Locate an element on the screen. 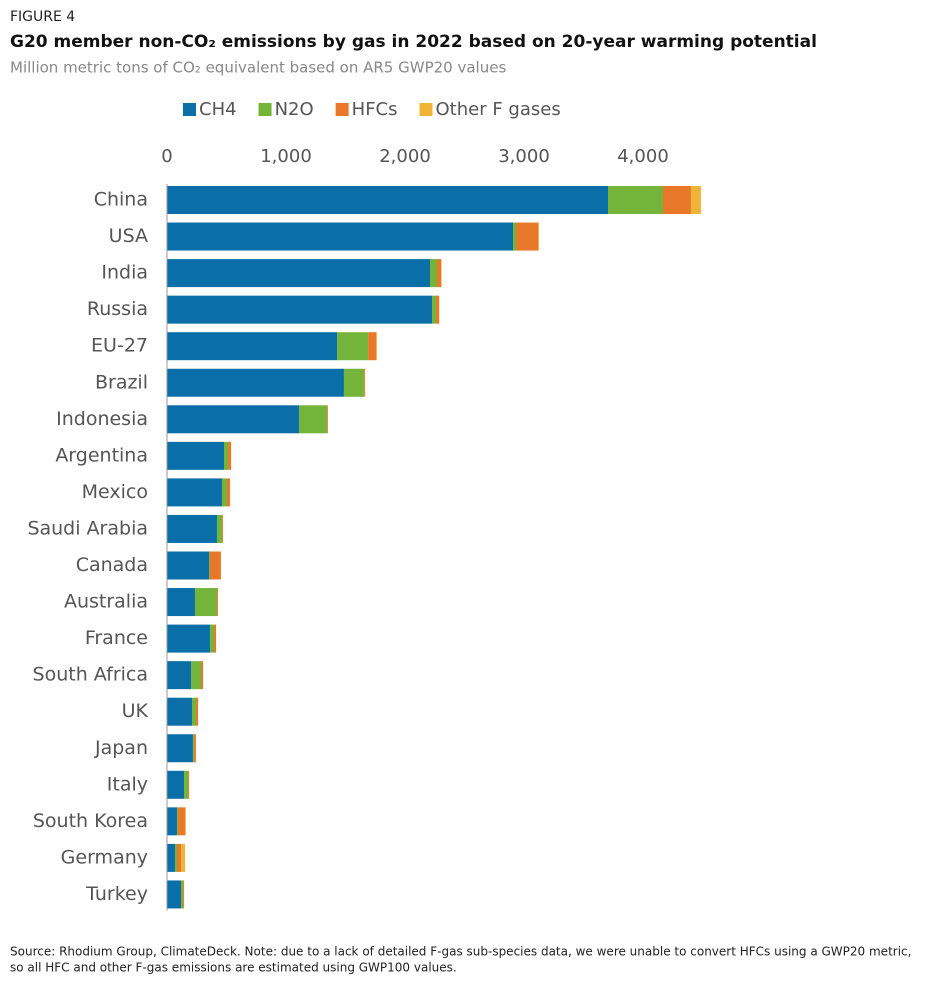 The height and width of the screenshot is (982, 951). y-tick-label: UK is located at coordinates (135, 711).